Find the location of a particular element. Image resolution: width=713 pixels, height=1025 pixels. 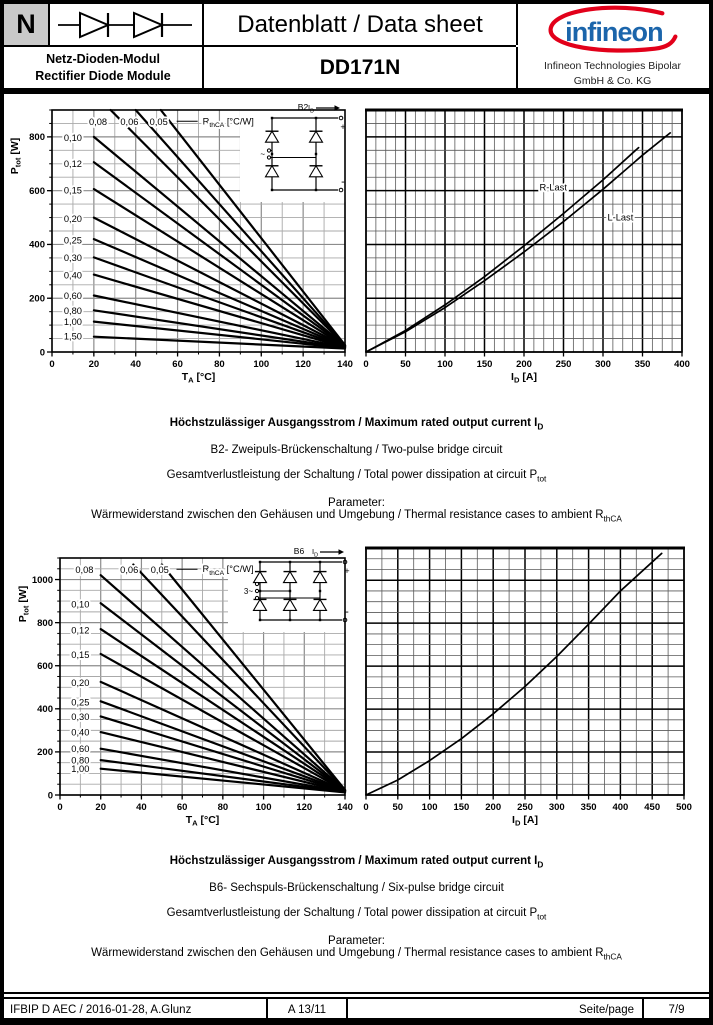

svg-text: 350 is located at coordinates (589, 807).